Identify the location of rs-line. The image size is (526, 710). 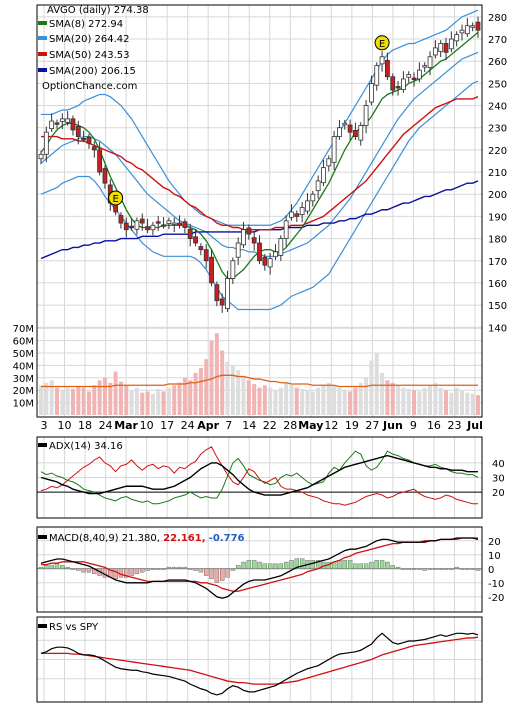
(259, 664).